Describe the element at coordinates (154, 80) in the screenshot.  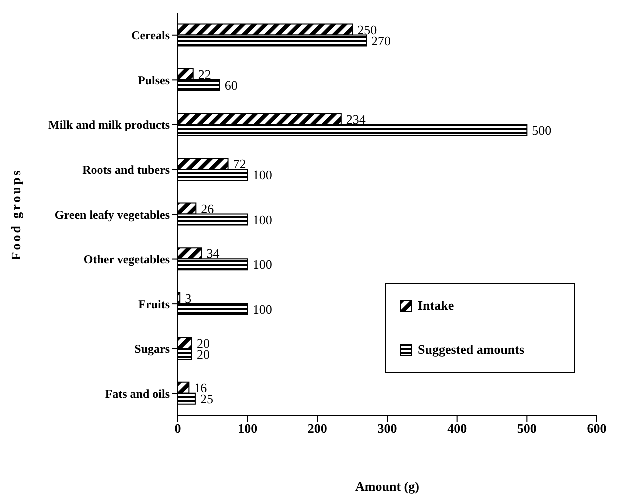
I see `y-tick-label: Pulses` at that location.